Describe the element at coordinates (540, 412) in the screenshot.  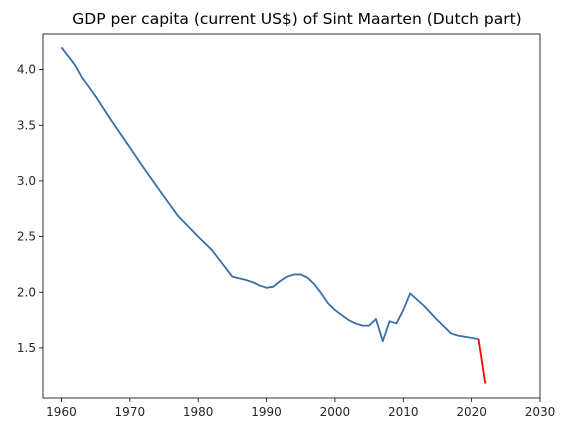
I see `x-tick-label: 2030` at that location.